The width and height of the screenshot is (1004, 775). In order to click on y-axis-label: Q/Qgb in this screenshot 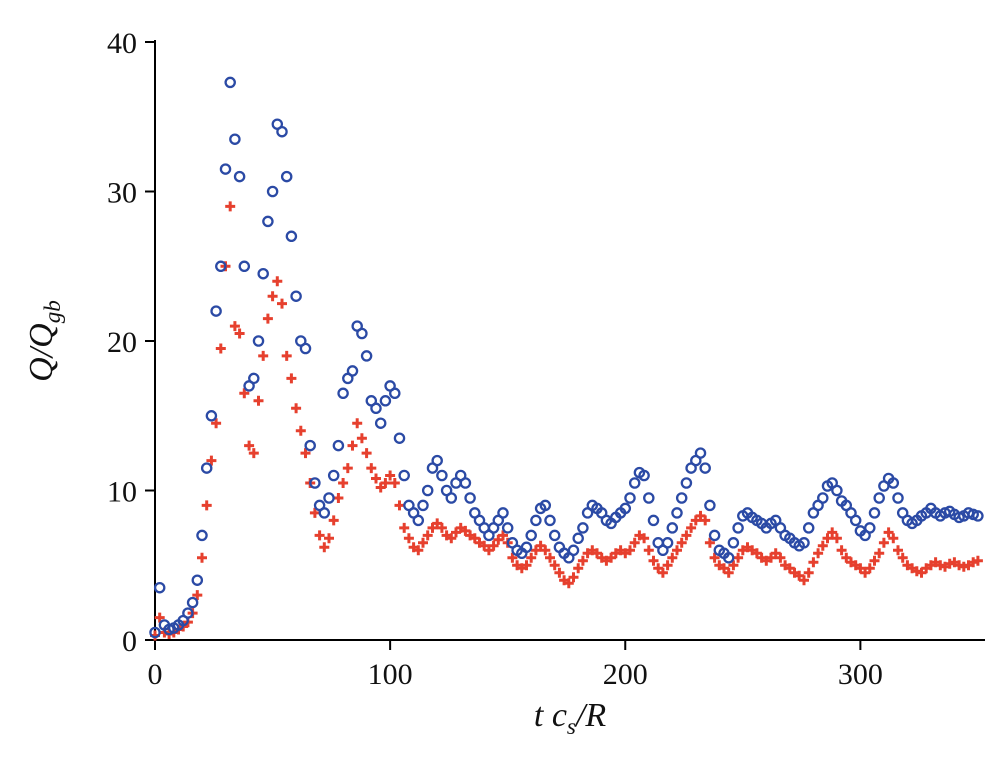, I will do `click(44, 341)`.